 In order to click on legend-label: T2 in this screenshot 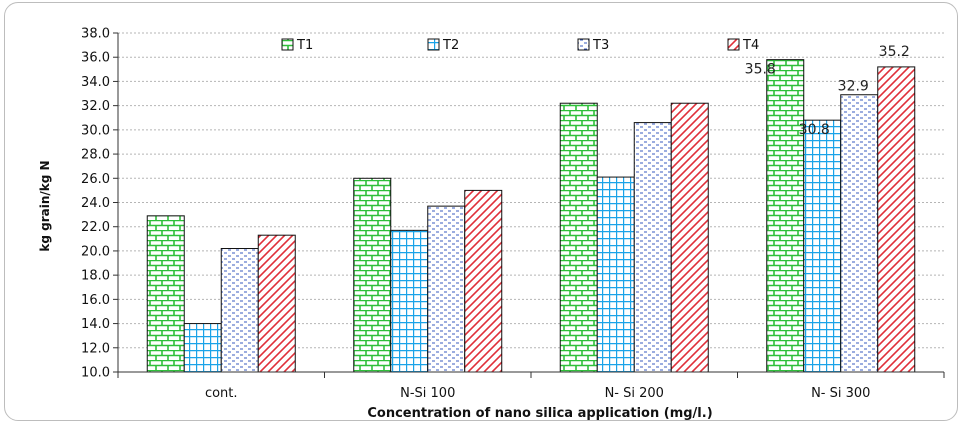, I will do `click(450, 45)`.